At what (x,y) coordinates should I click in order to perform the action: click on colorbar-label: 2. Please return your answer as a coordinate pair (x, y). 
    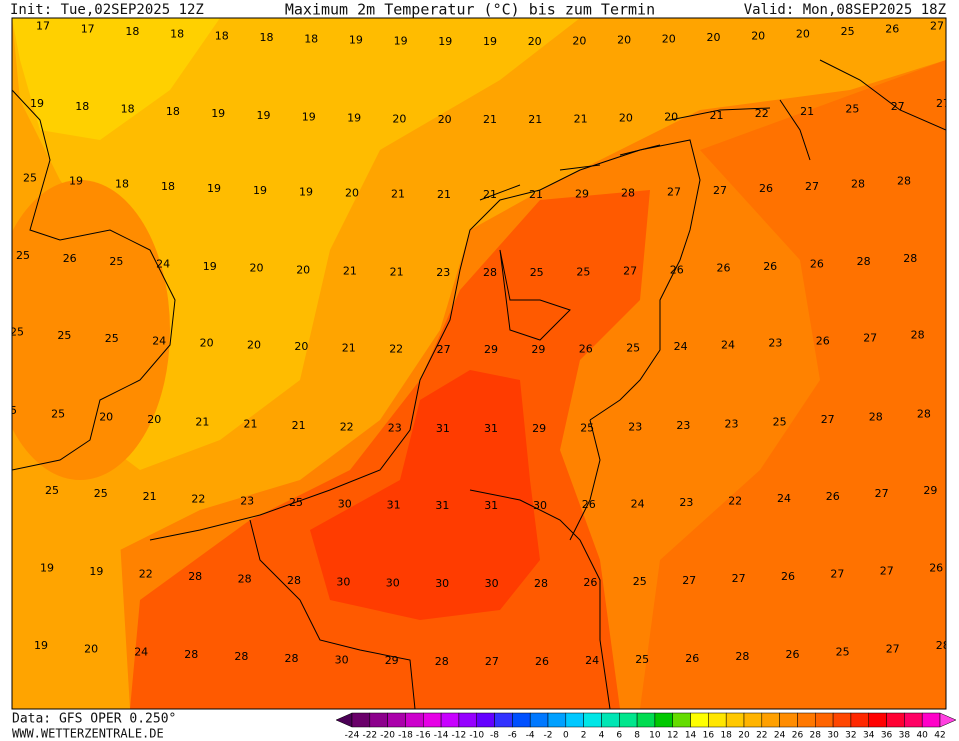
    Looking at the image, I should click on (584, 736).